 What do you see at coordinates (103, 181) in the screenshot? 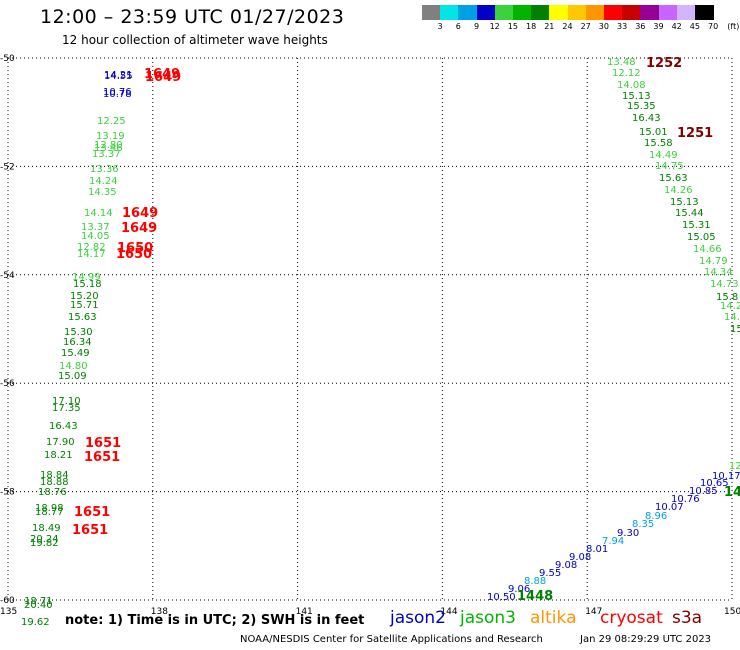
I see `wave-height-label: 14.24` at bounding box center [103, 181].